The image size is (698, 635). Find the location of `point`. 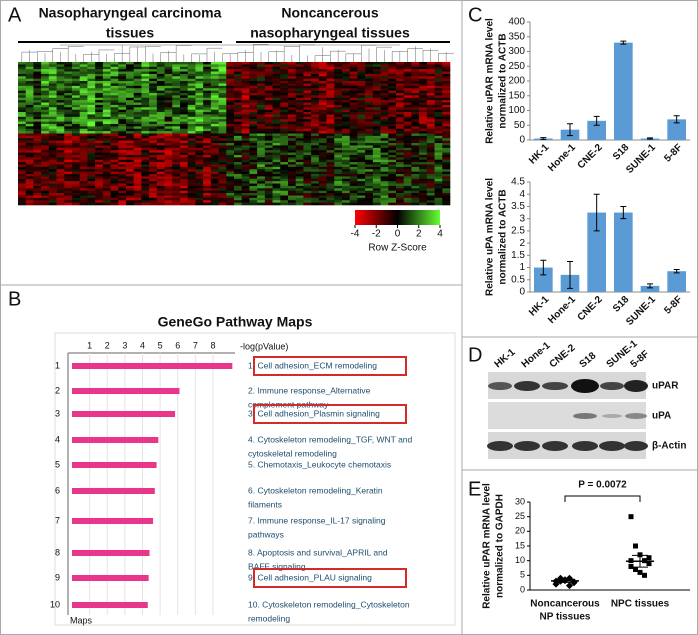

point is located at coordinates (640, 555).